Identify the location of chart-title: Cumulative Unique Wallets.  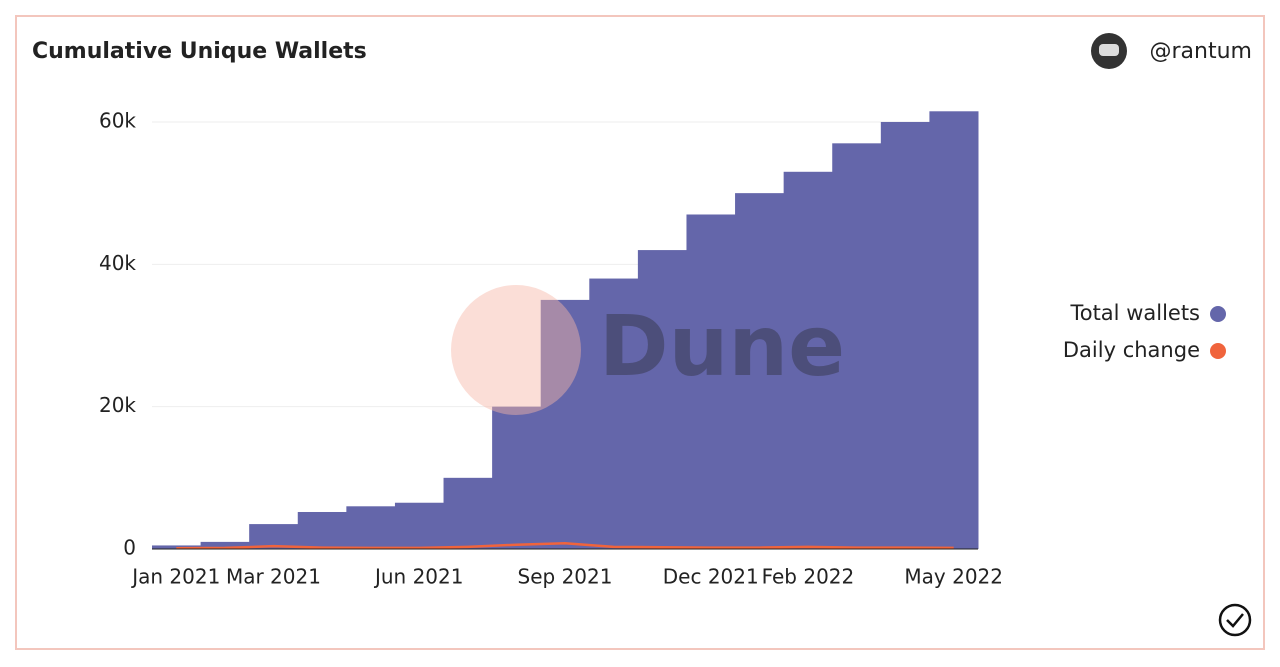
(199, 51).